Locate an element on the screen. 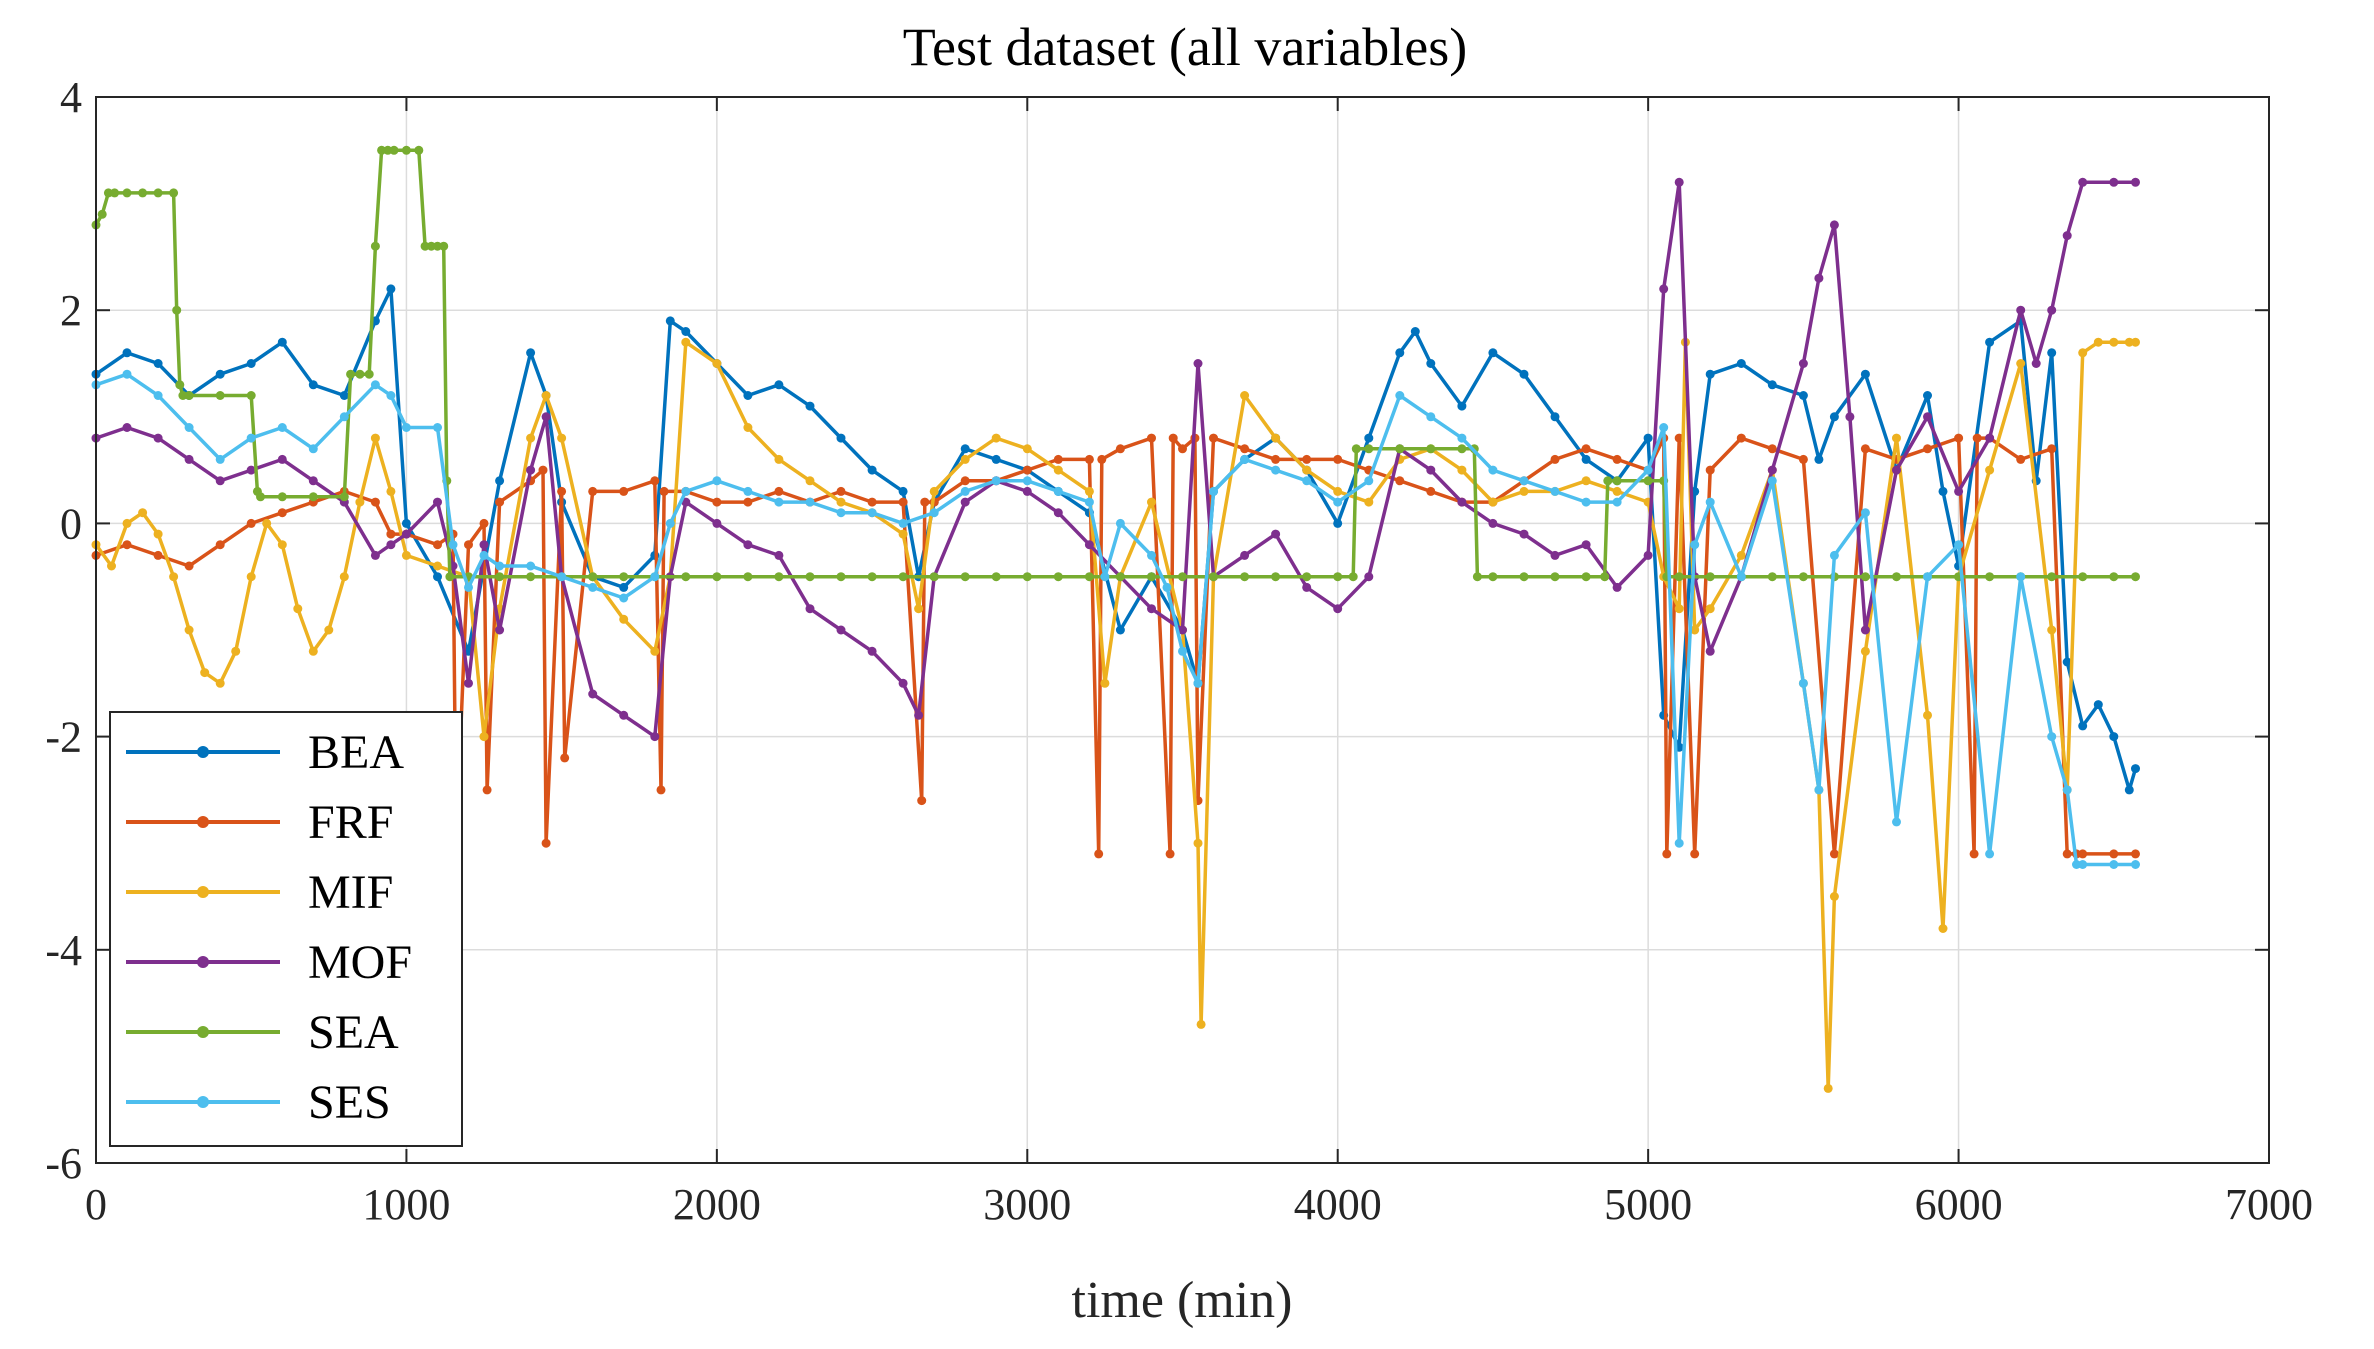  legend-marker-frf is located at coordinates (203, 822).